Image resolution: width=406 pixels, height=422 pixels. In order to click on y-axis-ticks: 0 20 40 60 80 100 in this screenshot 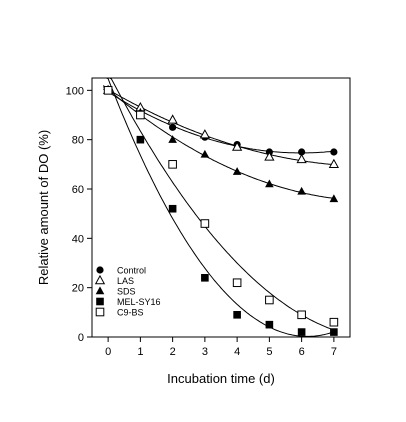, I will do `click(79, 214)`.